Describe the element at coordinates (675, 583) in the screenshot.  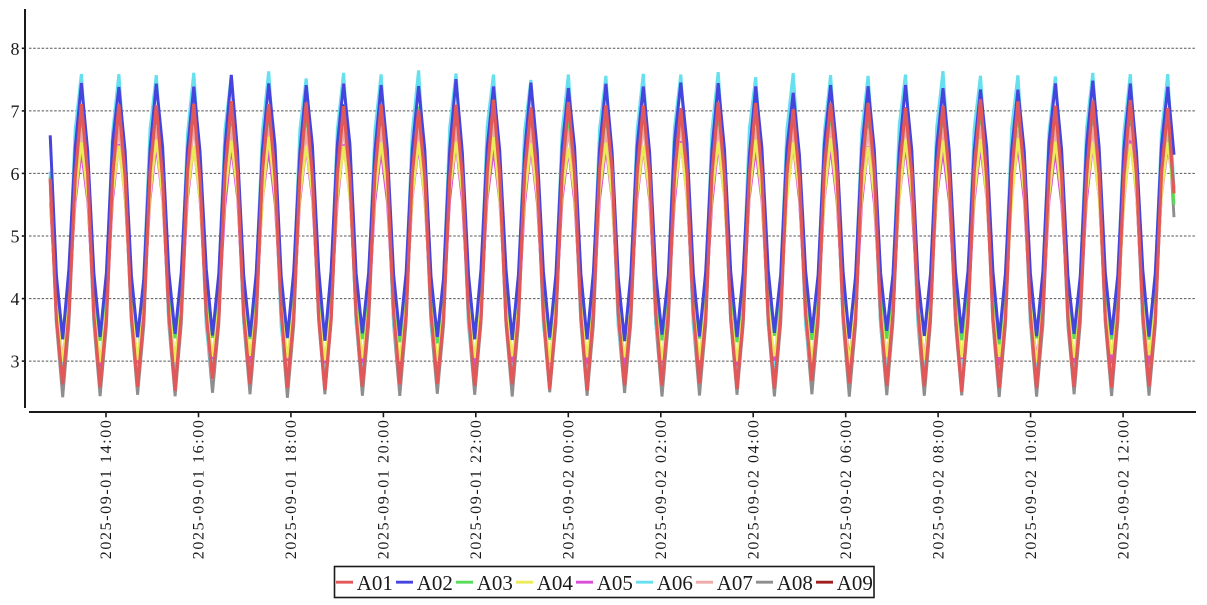
I see `svg-text: A06` at that location.